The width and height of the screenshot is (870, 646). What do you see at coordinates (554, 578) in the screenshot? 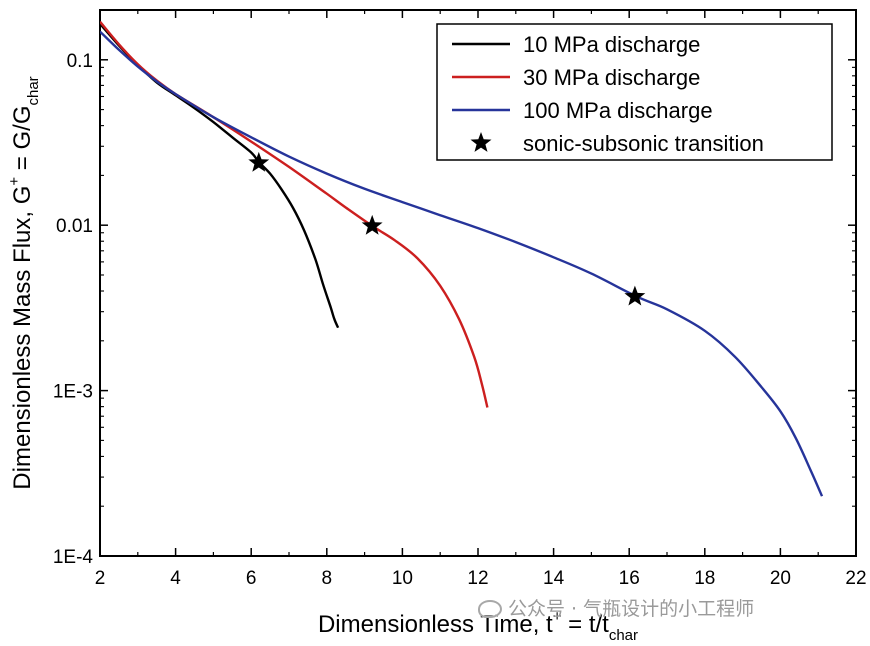
I see `x-tick-label: 14` at bounding box center [554, 578].